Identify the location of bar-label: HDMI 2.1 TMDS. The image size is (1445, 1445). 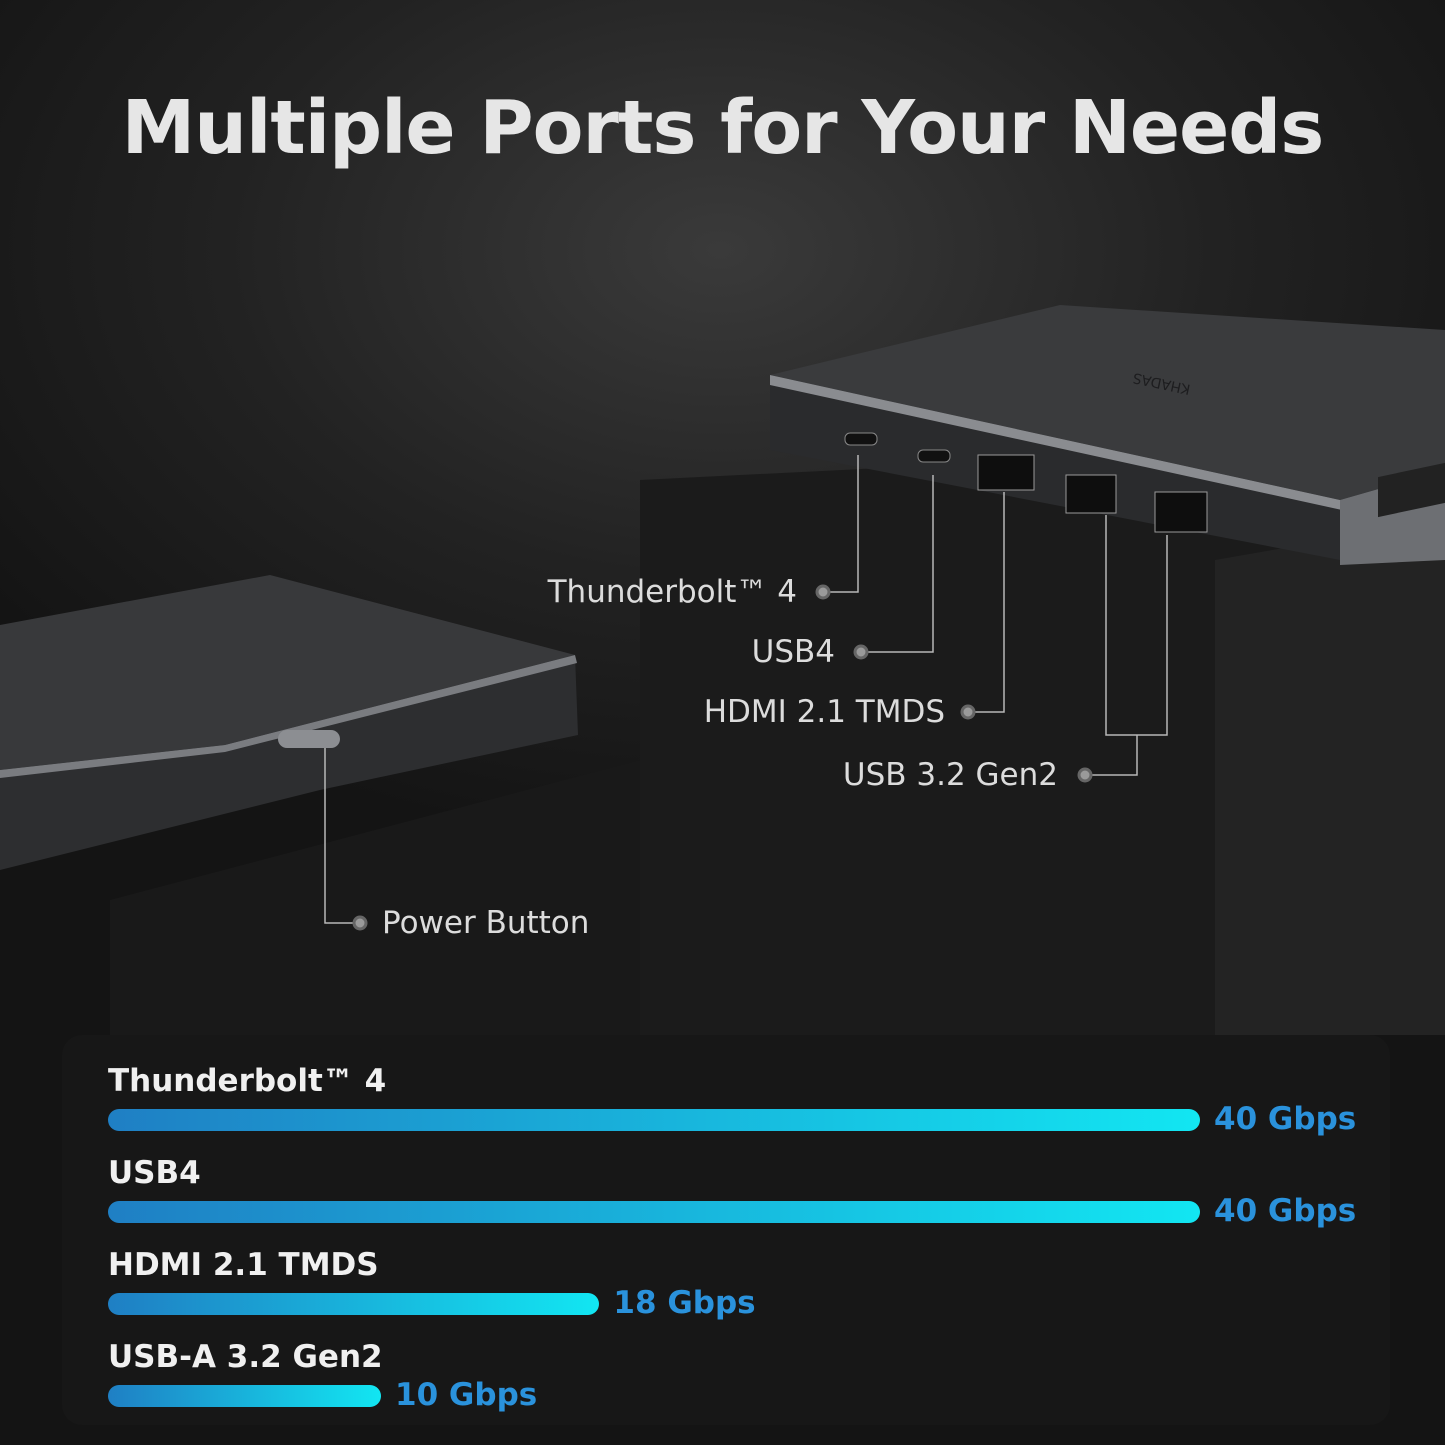
(243, 1265).